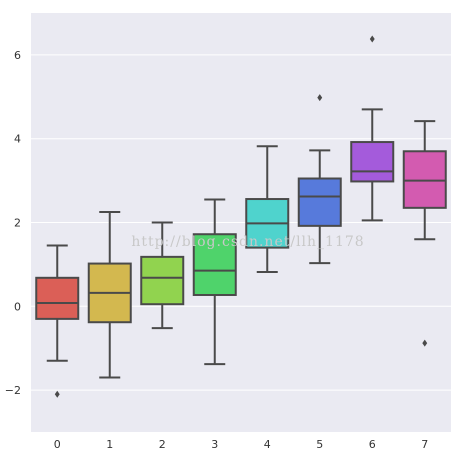 Image resolution: width=476 pixels, height=461 pixels. I want to click on watermark-text: http://blog.csdn.net/llh_1178, so click(247, 242).